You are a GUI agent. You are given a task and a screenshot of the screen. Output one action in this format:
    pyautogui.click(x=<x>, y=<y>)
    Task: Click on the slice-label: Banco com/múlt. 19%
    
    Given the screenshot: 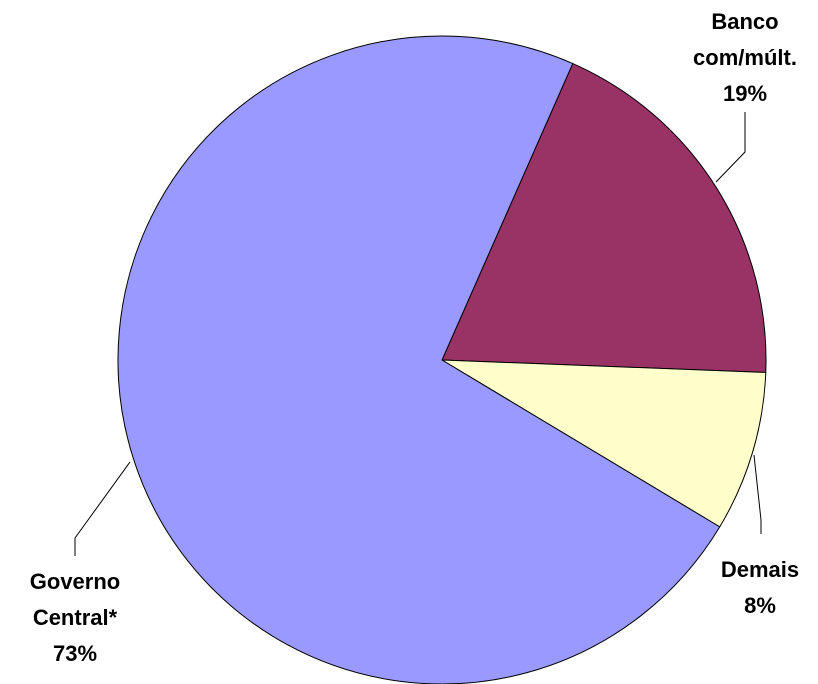 What is the action you would take?
    pyautogui.click(x=745, y=58)
    